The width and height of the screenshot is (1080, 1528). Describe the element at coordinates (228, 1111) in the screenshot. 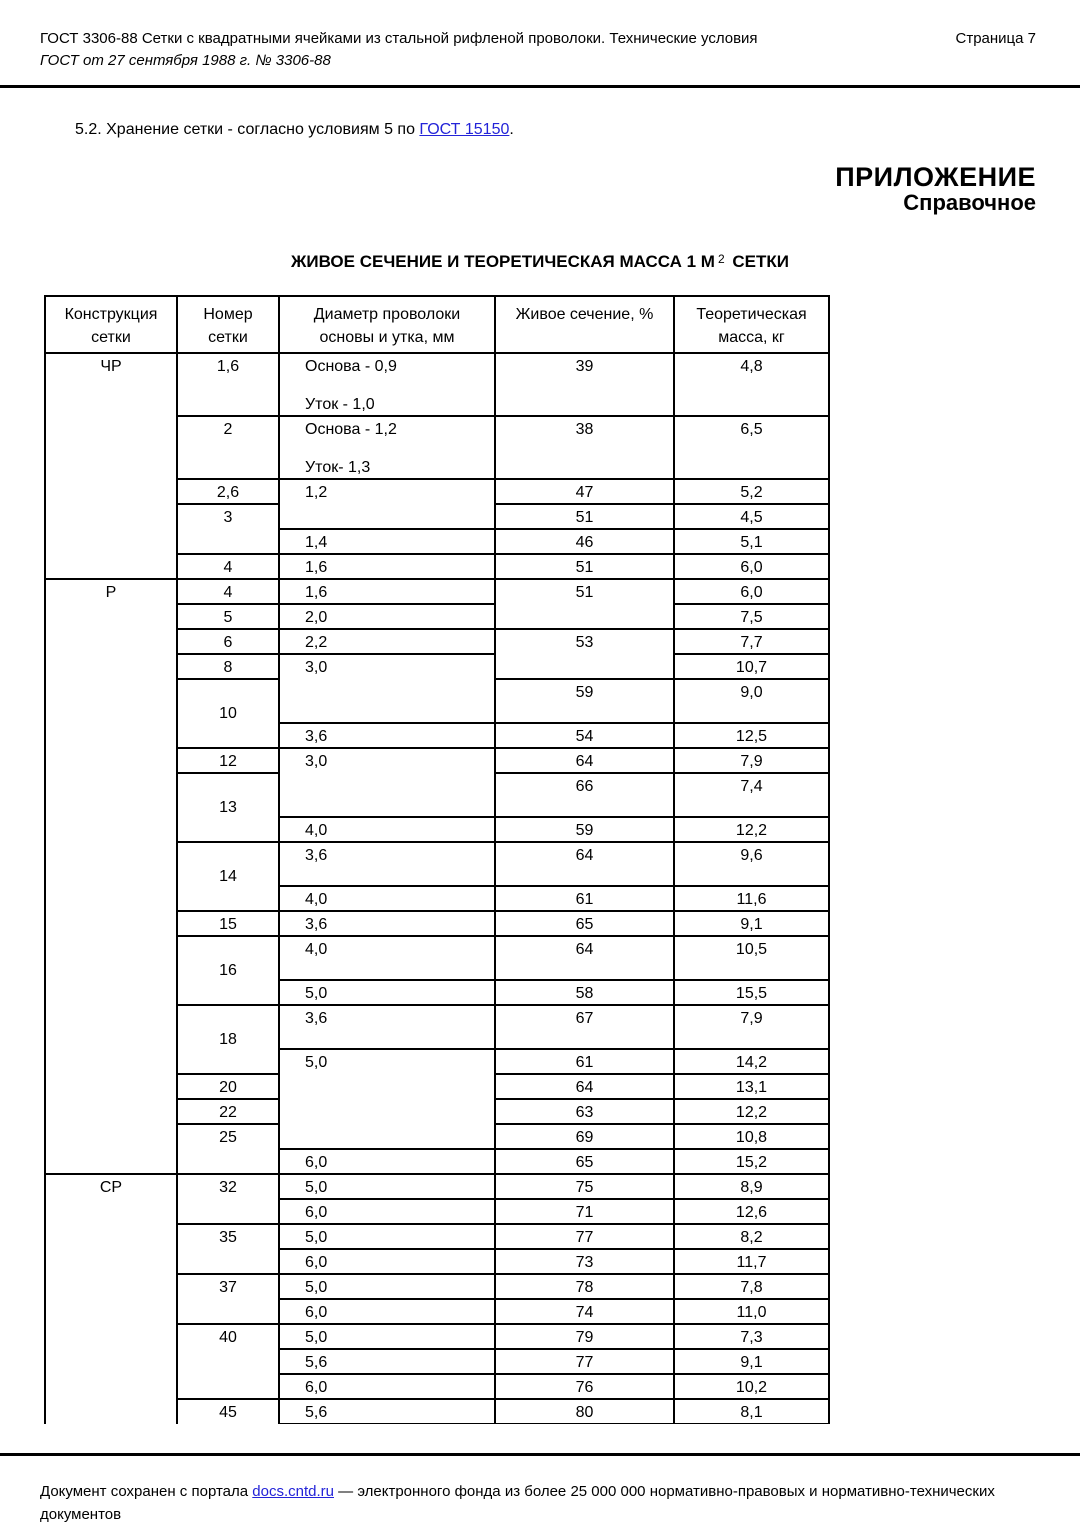

I see `cell-mesh-number: 22` at that location.